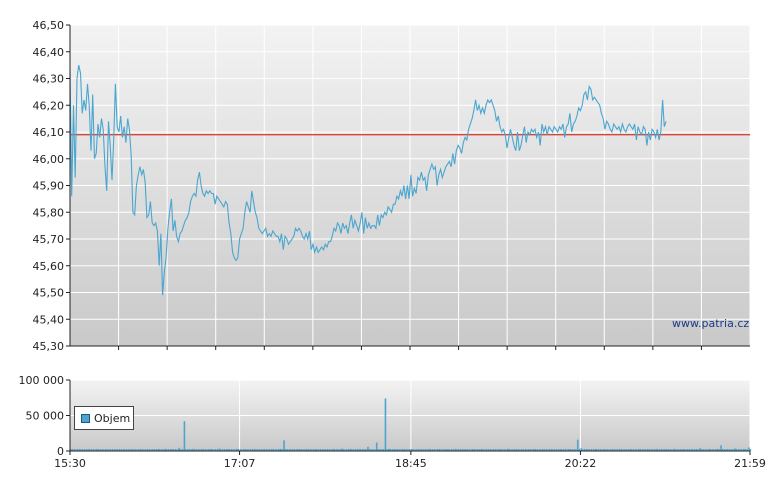 This screenshot has height=494, width=780. Describe the element at coordinates (49, 319) in the screenshot. I see `price-y-tick-label: 45,40` at that location.